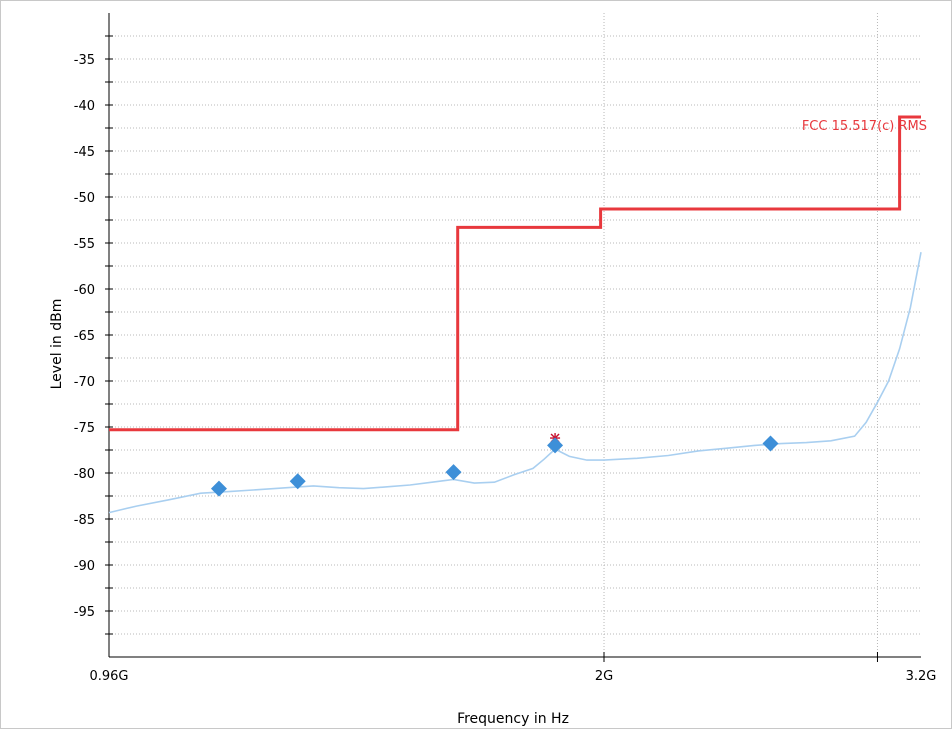 The width and height of the screenshot is (952, 729). Describe the element at coordinates (84, 566) in the screenshot. I see `y-tick-label: -90` at that location.